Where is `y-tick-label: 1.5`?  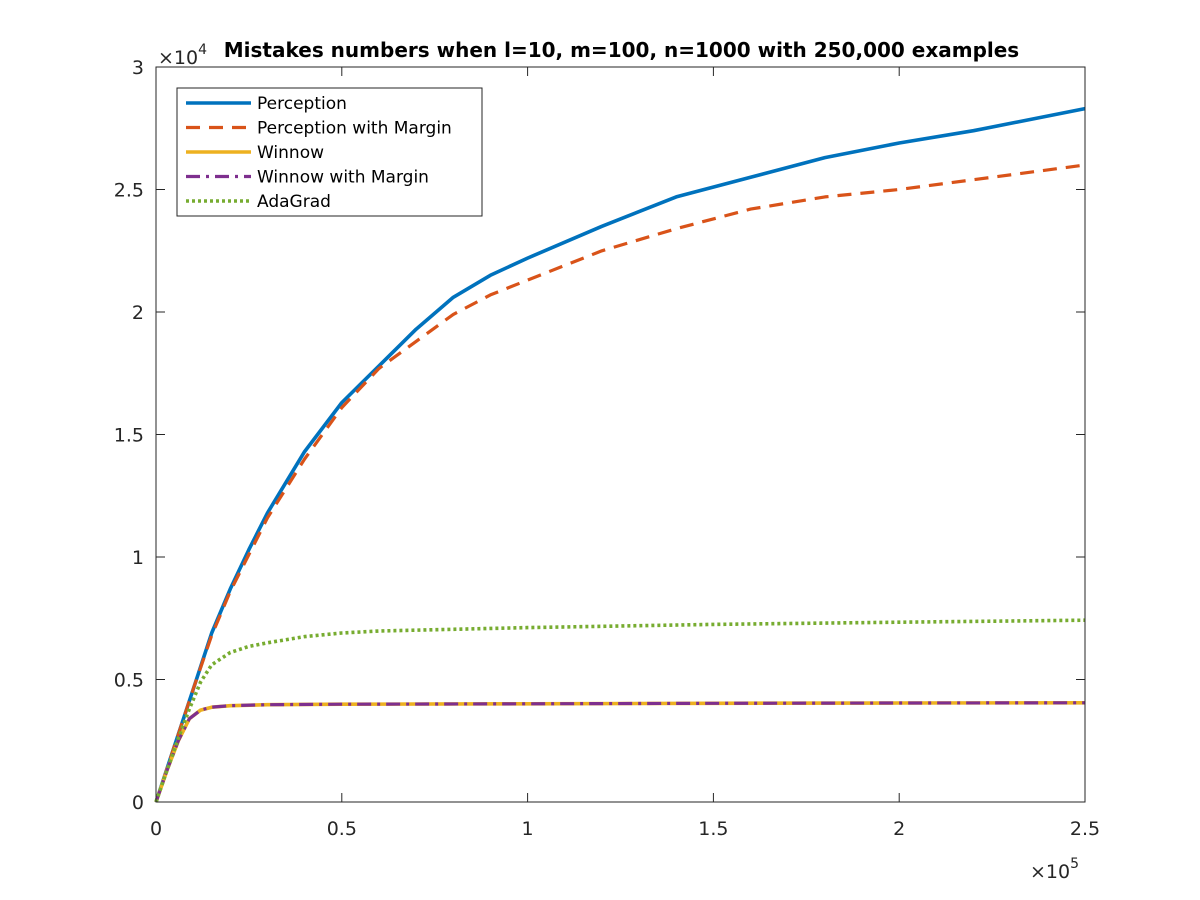 y-tick-label: 1.5 is located at coordinates (129, 436).